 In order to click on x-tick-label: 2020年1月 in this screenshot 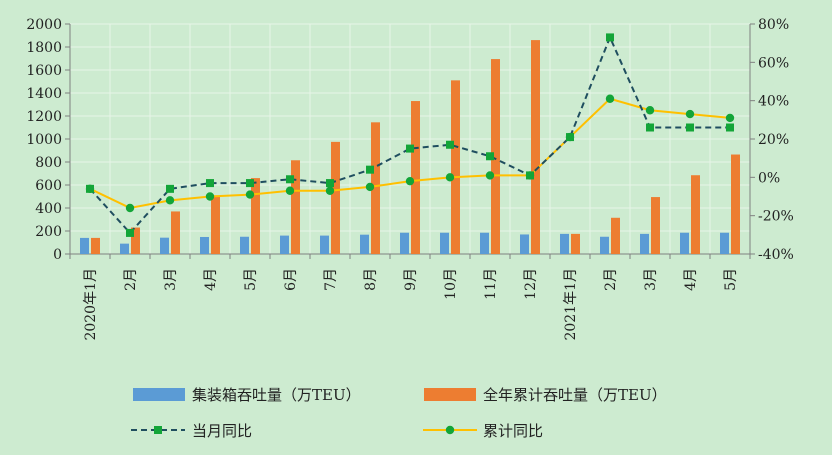, I will do `click(91, 304)`.